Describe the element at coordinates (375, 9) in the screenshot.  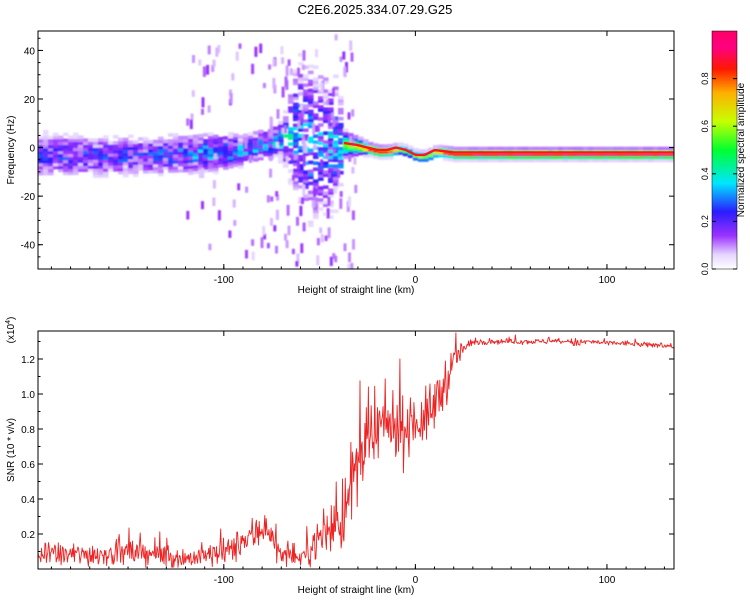
I see `figure-title: C2E6.2025.334.07.29.G25` at that location.